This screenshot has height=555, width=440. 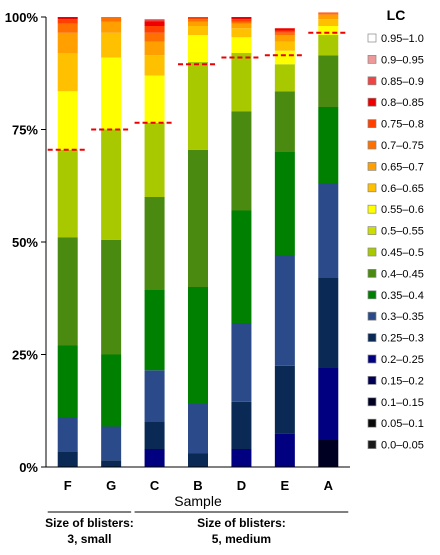 What do you see at coordinates (402, 125) in the screenshot?
I see `legend-entry: 0.75–0.8` at bounding box center [402, 125].